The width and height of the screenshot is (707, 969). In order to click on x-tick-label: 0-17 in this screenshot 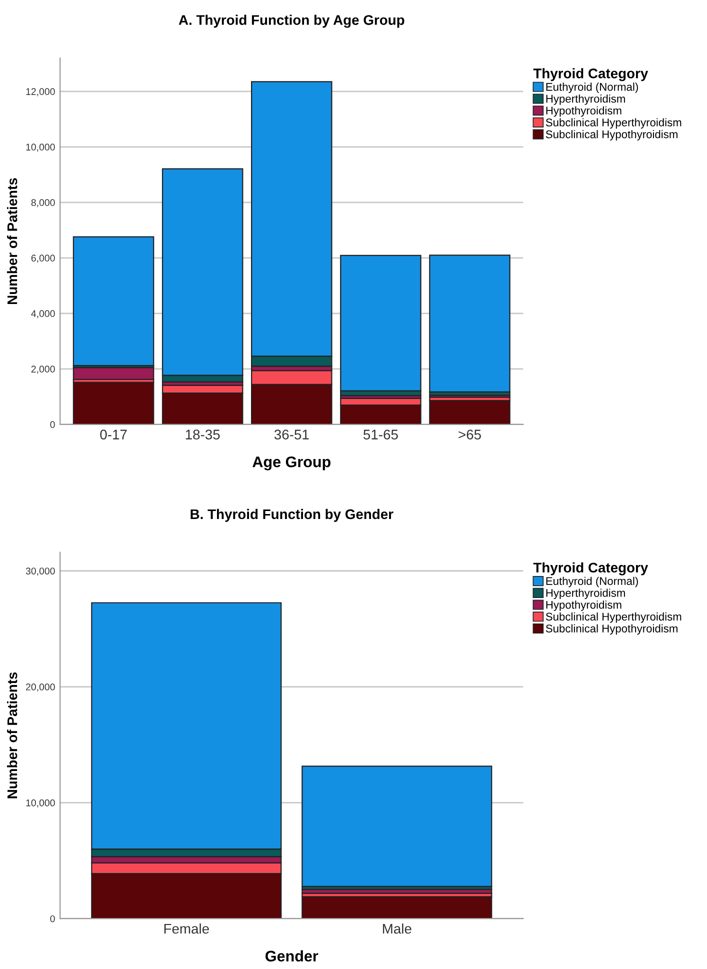, I will do `click(113, 435)`.